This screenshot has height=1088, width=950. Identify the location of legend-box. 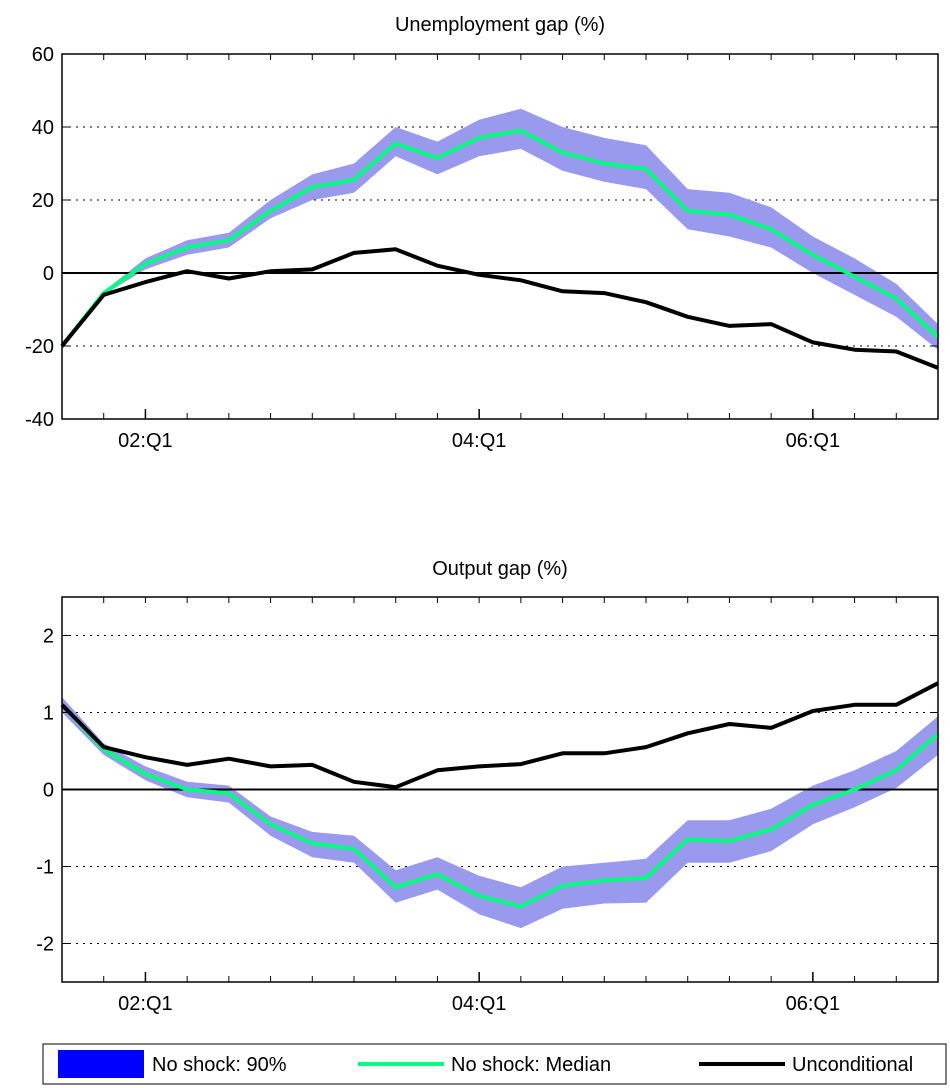
(494, 1064).